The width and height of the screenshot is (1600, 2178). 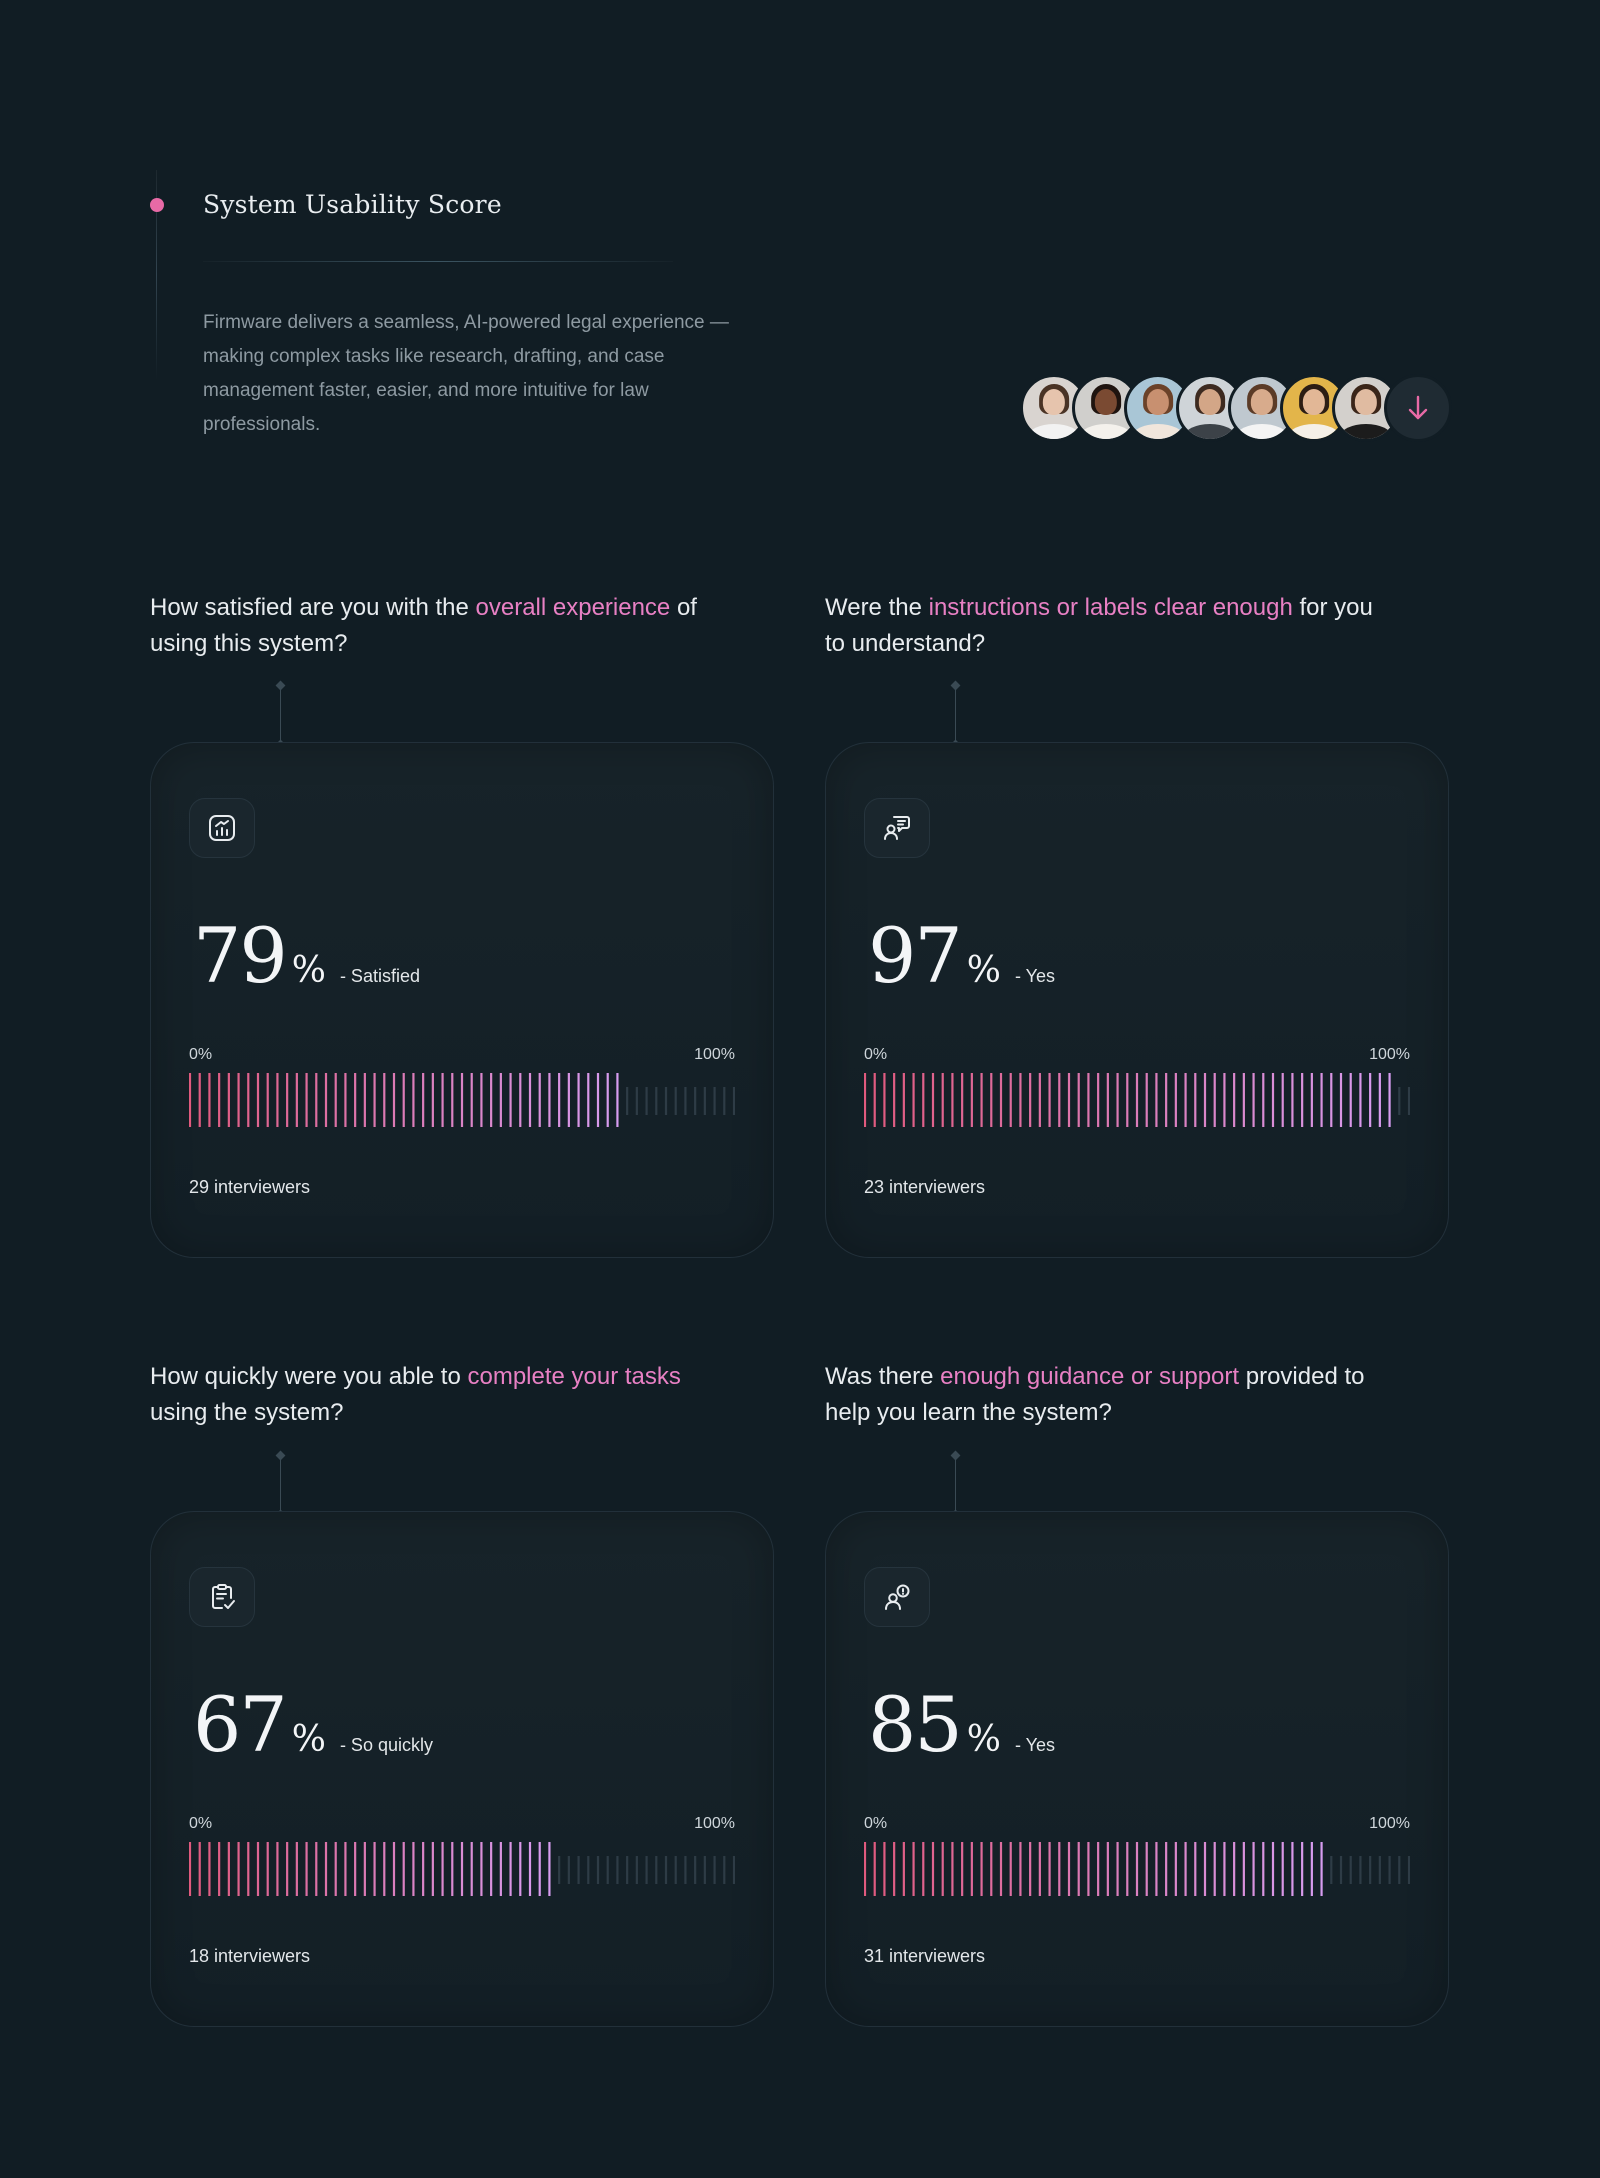 I want to click on interviewer-count: 23 interviewers, so click(x=925, y=1187).